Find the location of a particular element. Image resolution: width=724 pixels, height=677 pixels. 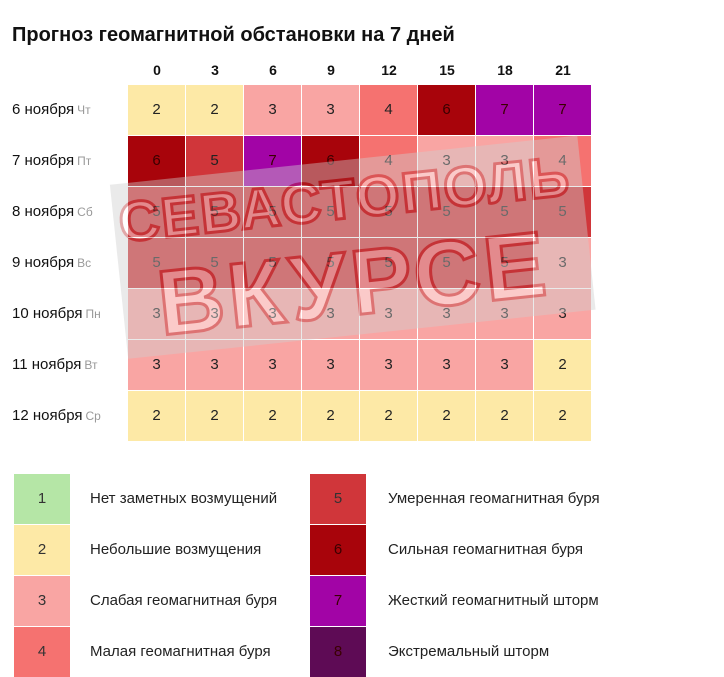

row-label: 7 ноября Пт is located at coordinates (69, 161).